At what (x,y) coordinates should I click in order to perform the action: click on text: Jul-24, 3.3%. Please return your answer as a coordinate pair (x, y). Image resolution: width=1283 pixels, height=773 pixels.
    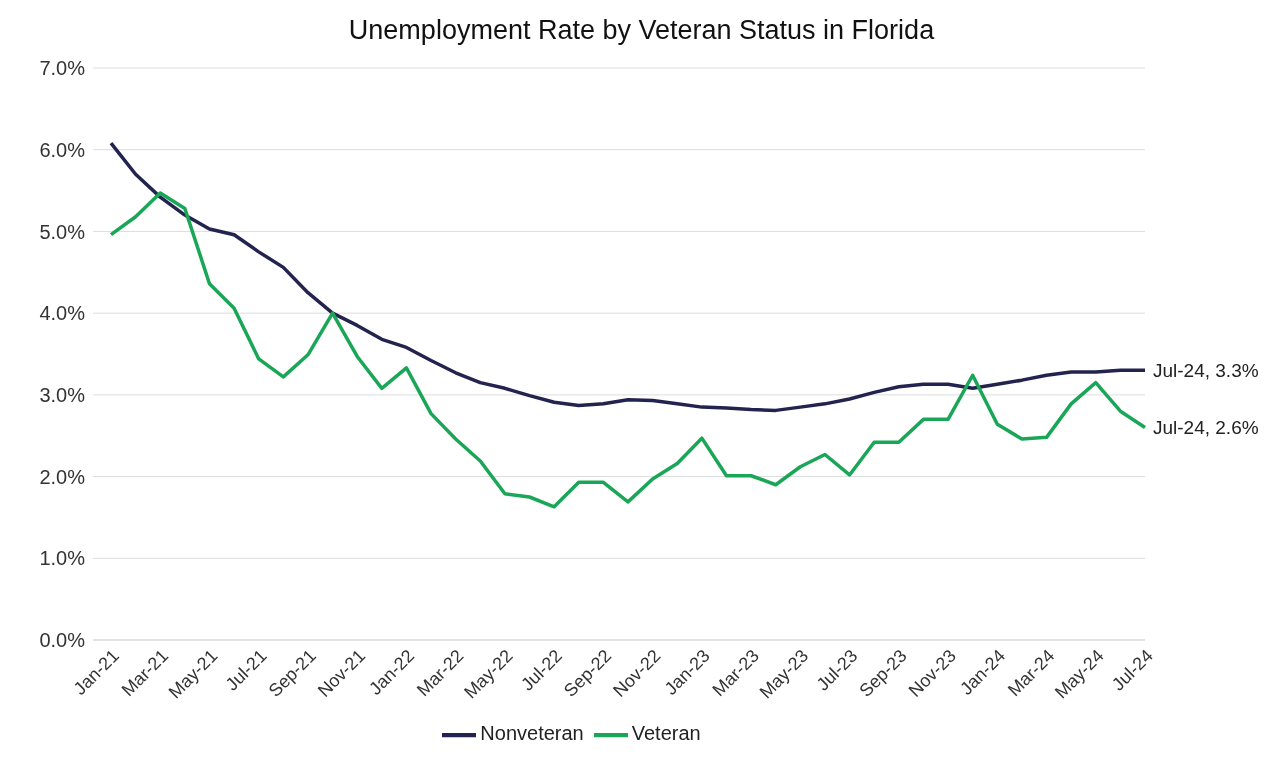
    Looking at the image, I should click on (1206, 370).